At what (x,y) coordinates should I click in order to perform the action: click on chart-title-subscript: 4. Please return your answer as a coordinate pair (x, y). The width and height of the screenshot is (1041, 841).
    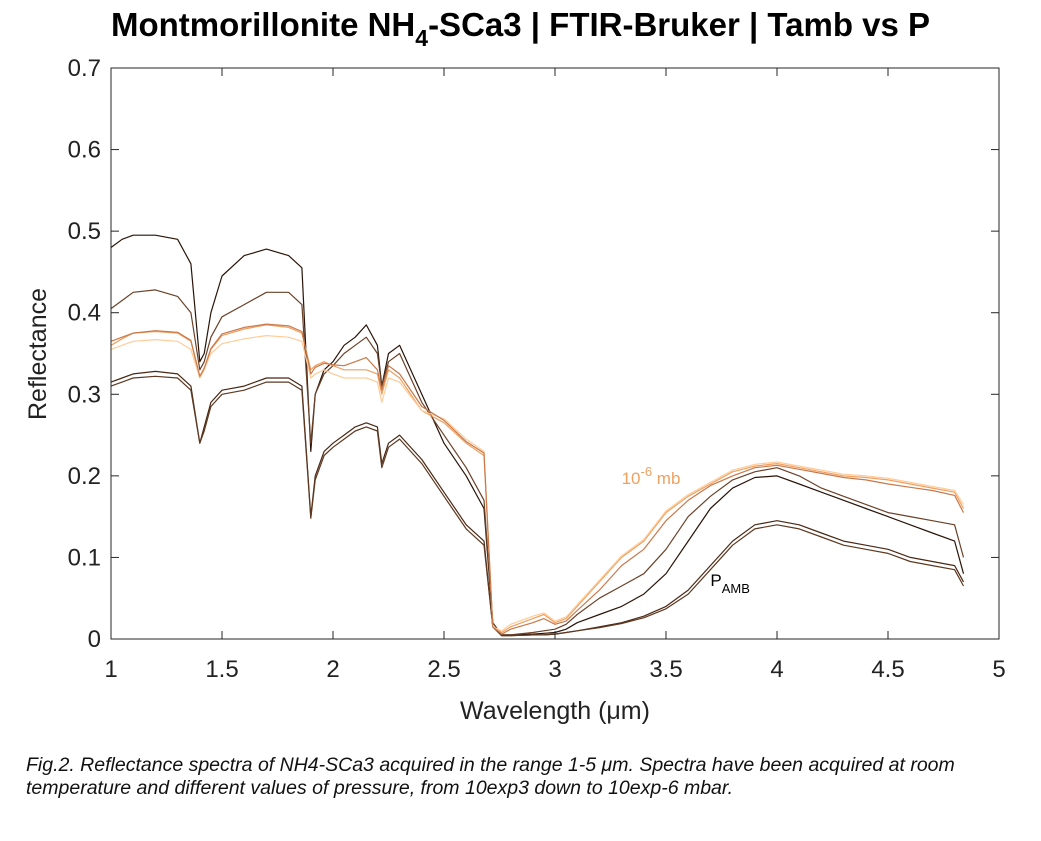
    Looking at the image, I should click on (422, 38).